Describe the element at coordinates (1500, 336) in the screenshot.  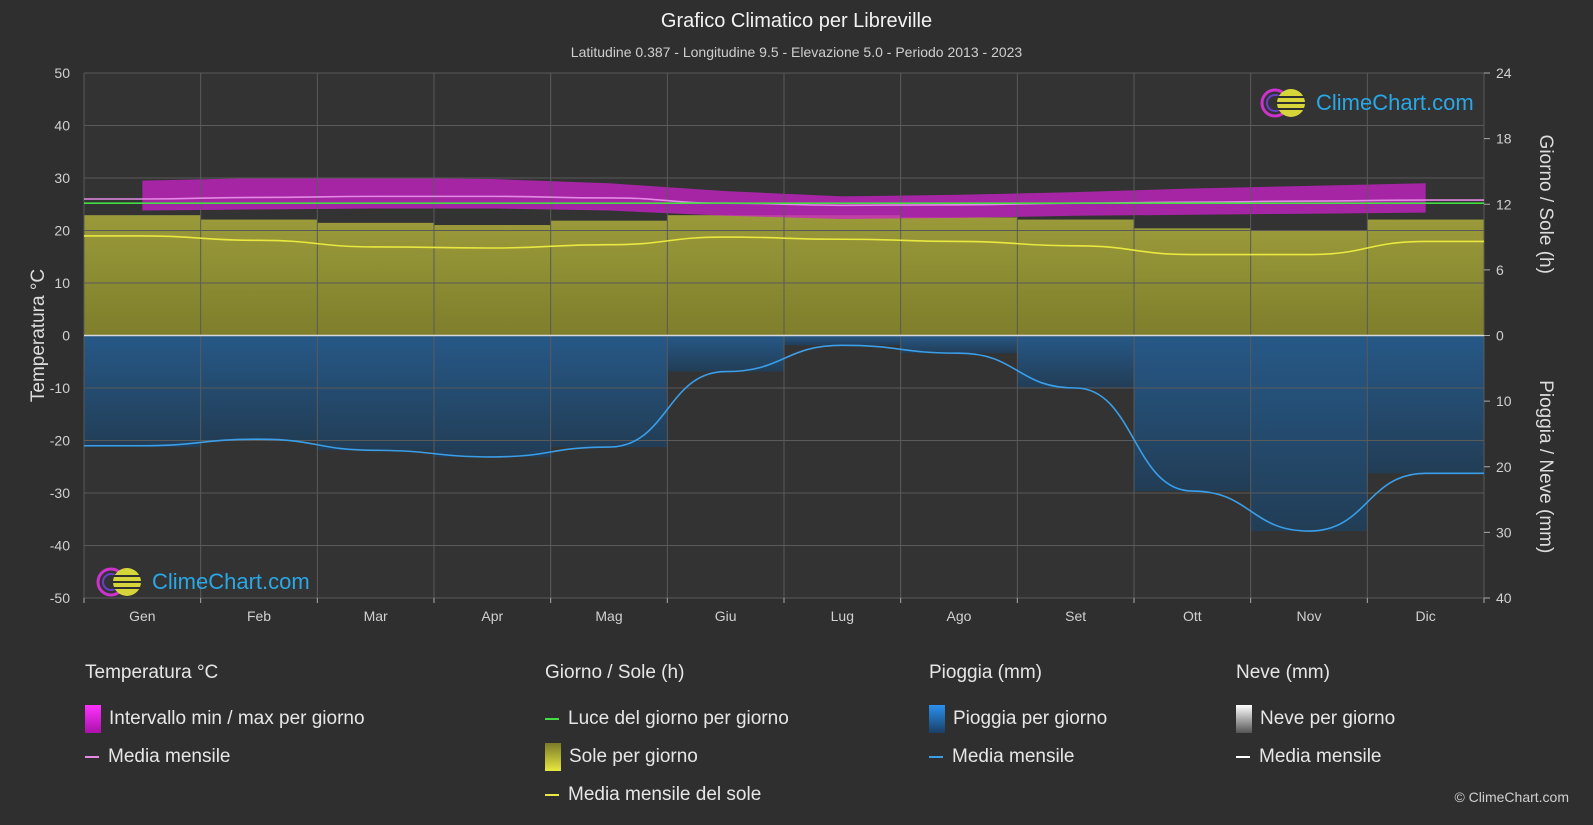
I see `y-tick-label-right-top: 0` at that location.